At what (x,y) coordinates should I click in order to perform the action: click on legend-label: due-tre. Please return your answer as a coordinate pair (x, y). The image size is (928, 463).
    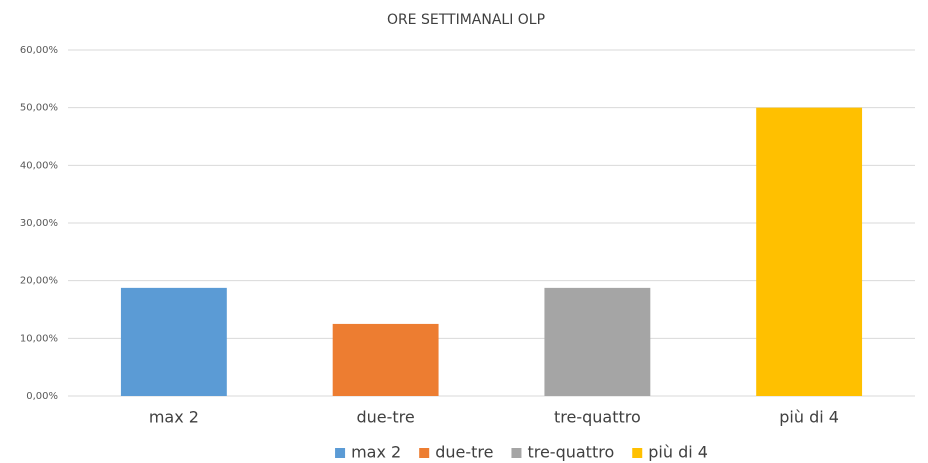
    Looking at the image, I should click on (464, 452).